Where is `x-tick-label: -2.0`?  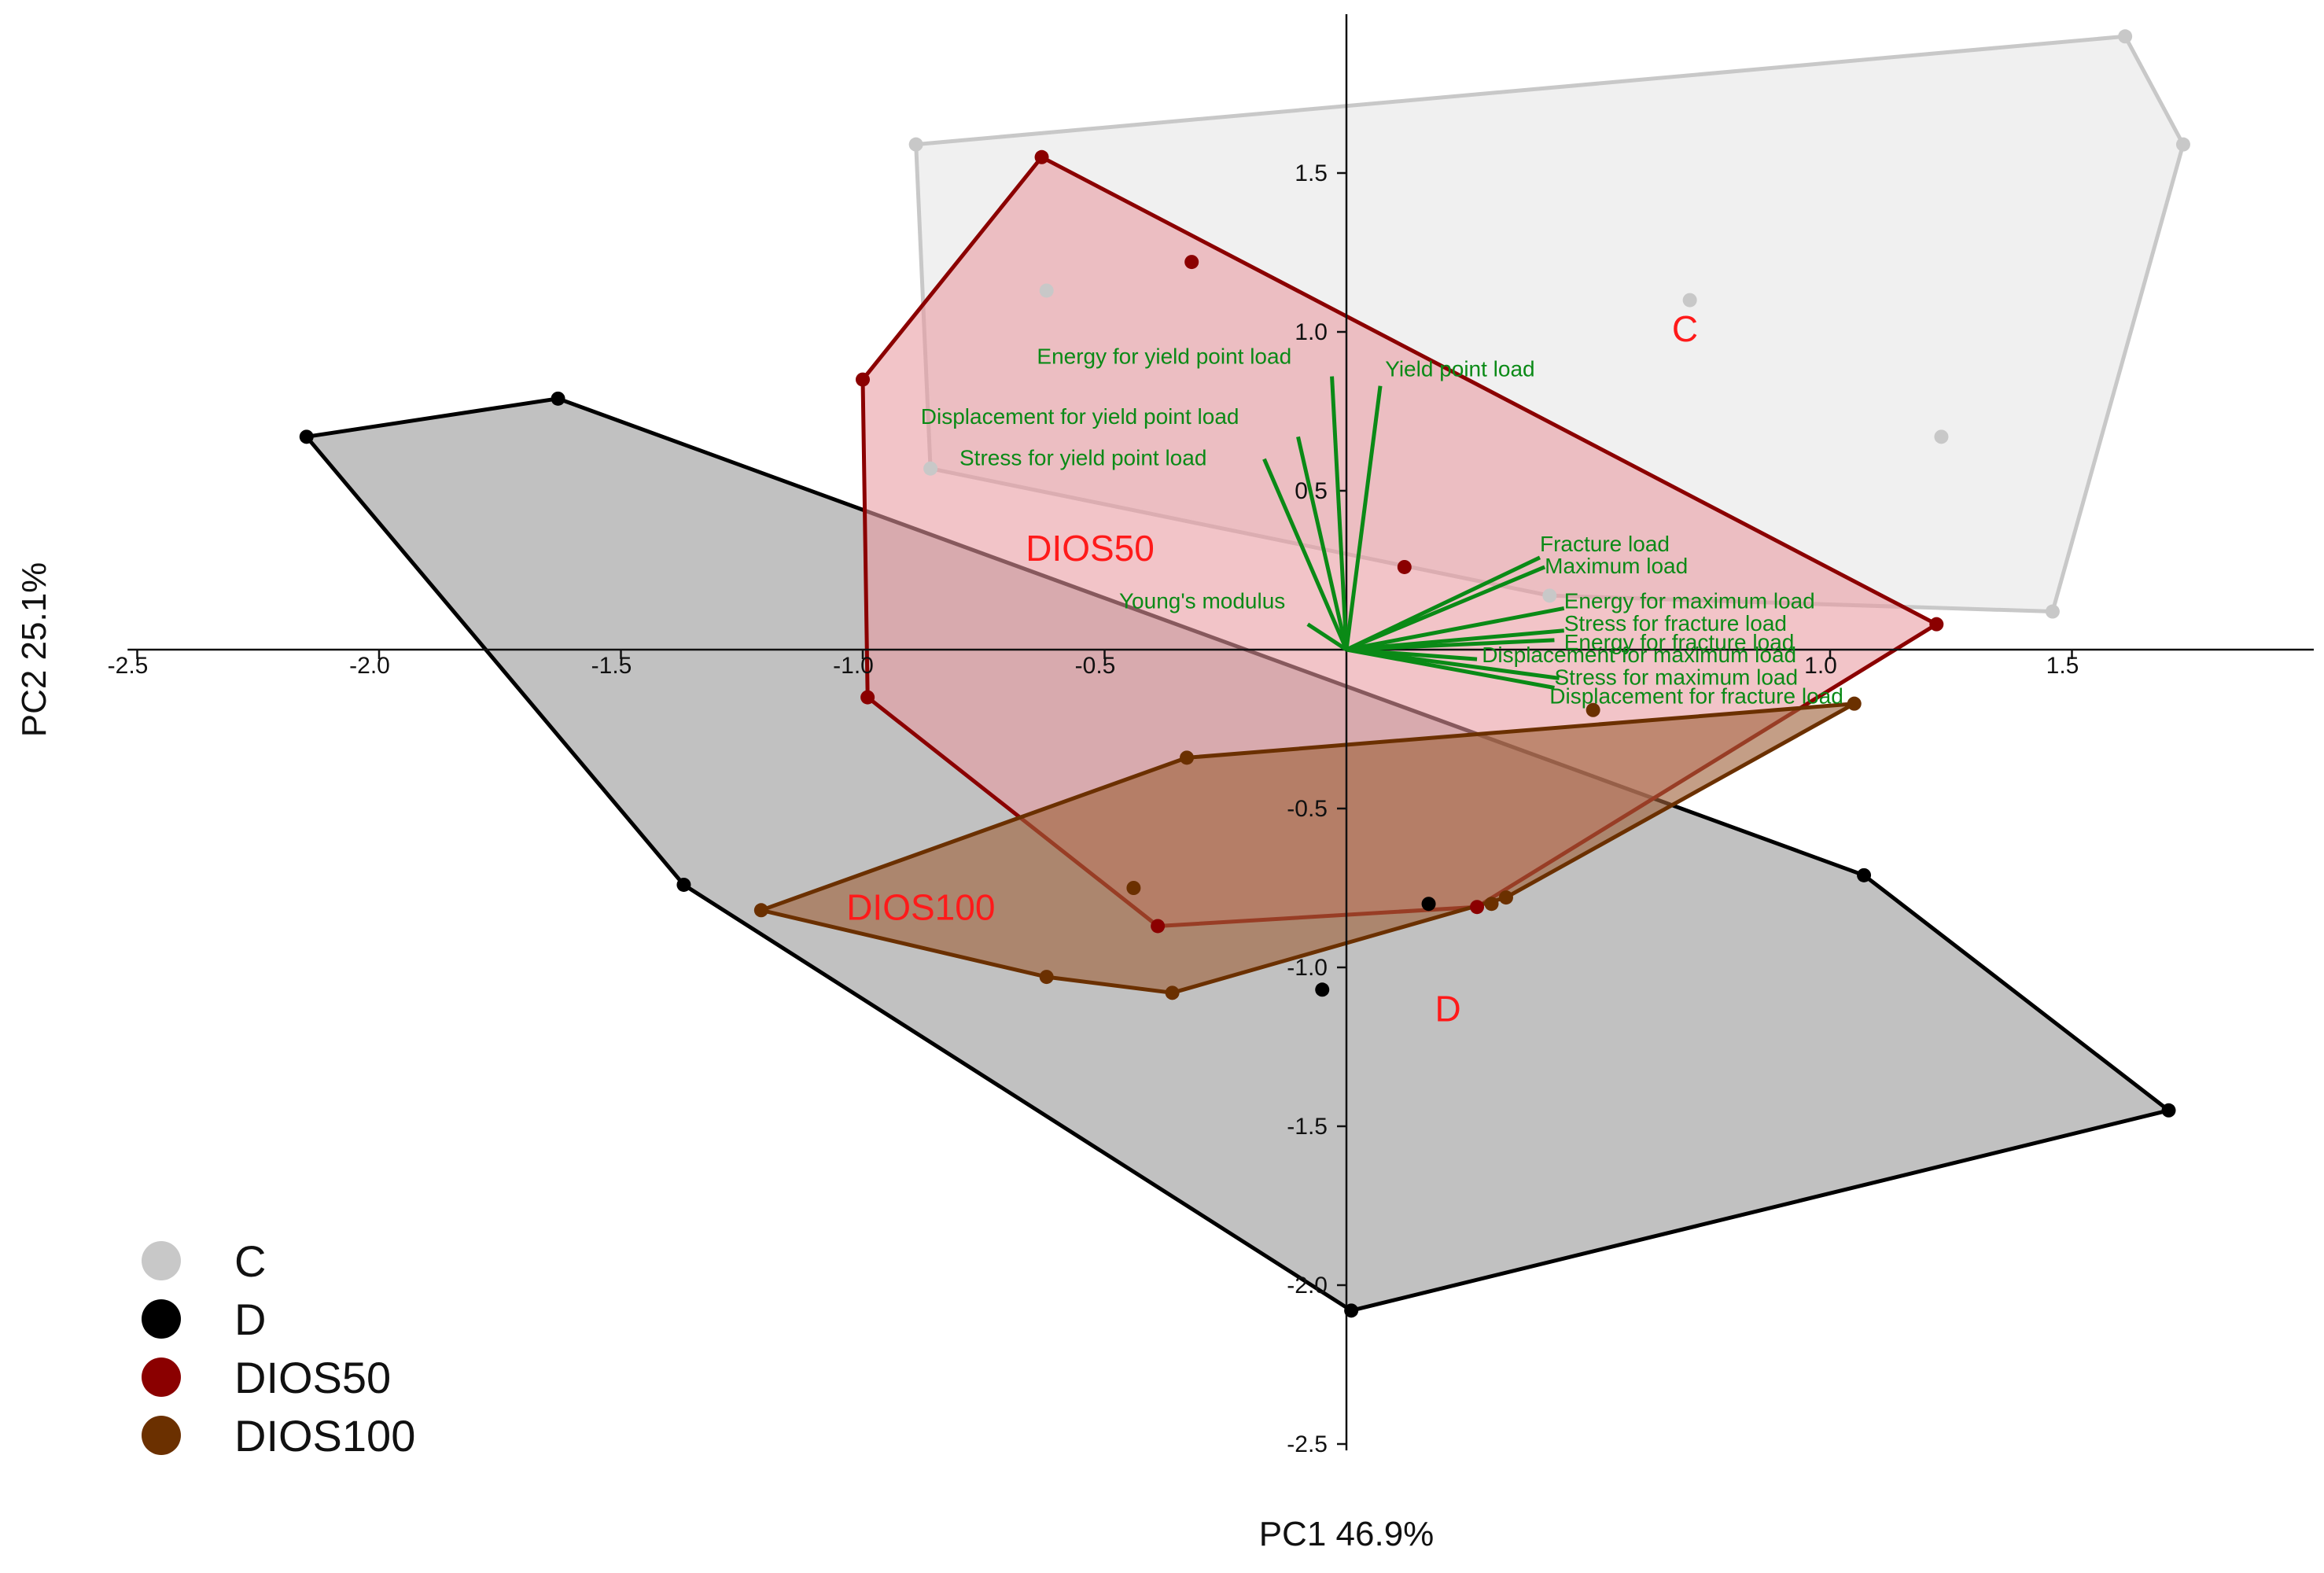 x-tick-label: -2.0 is located at coordinates (369, 666).